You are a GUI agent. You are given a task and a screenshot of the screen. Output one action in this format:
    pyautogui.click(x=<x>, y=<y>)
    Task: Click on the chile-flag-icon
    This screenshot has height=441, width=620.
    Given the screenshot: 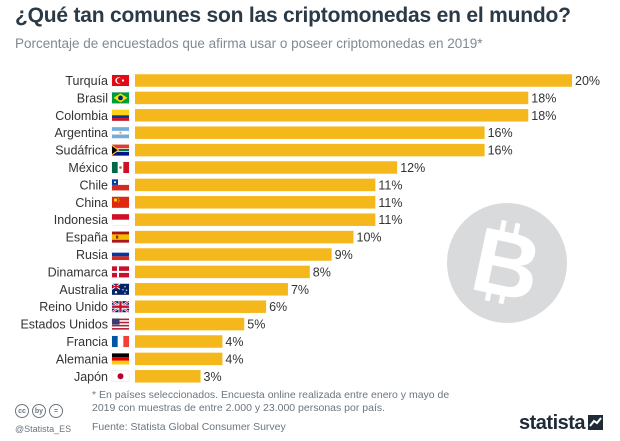 What is the action you would take?
    pyautogui.click(x=120, y=185)
    